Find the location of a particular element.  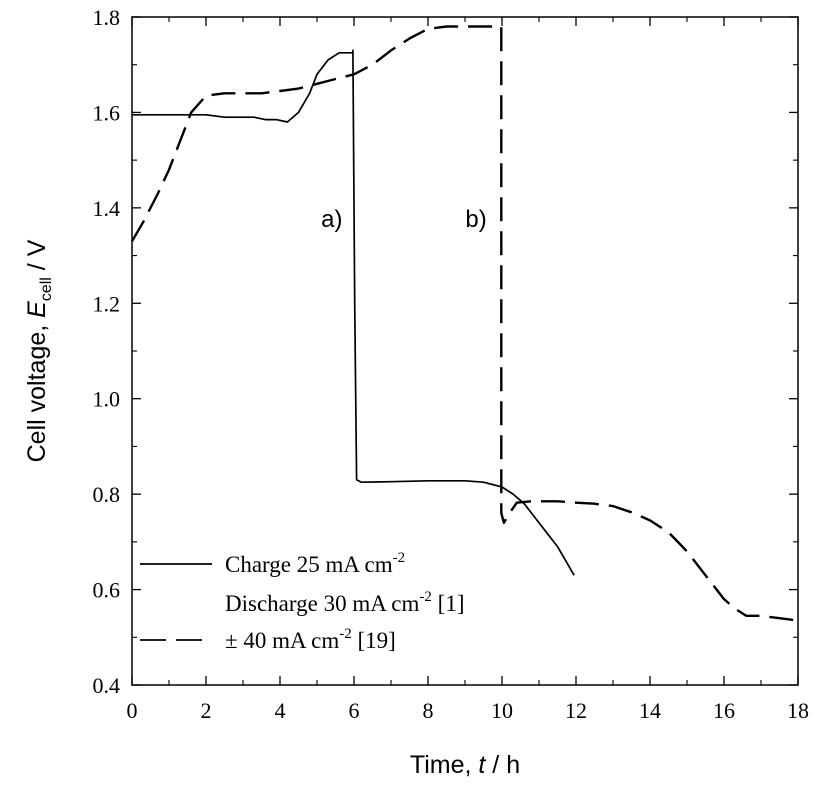

y-tick-label: 1.8 is located at coordinates (107, 17).